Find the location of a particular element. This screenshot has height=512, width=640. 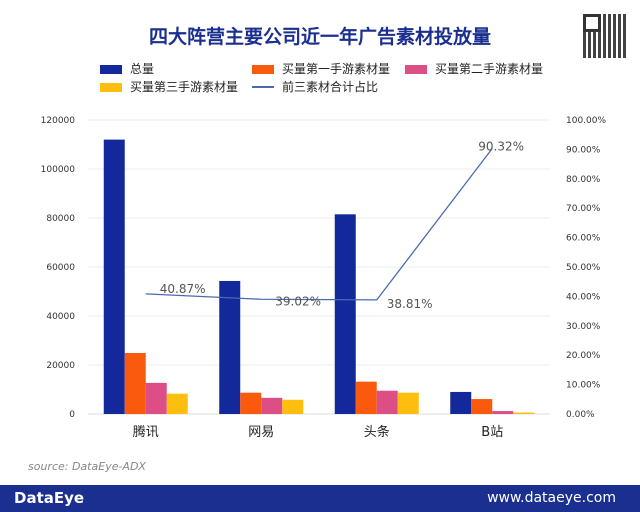

legend-item-first: 买量第一手游素材量 is located at coordinates (321, 69).